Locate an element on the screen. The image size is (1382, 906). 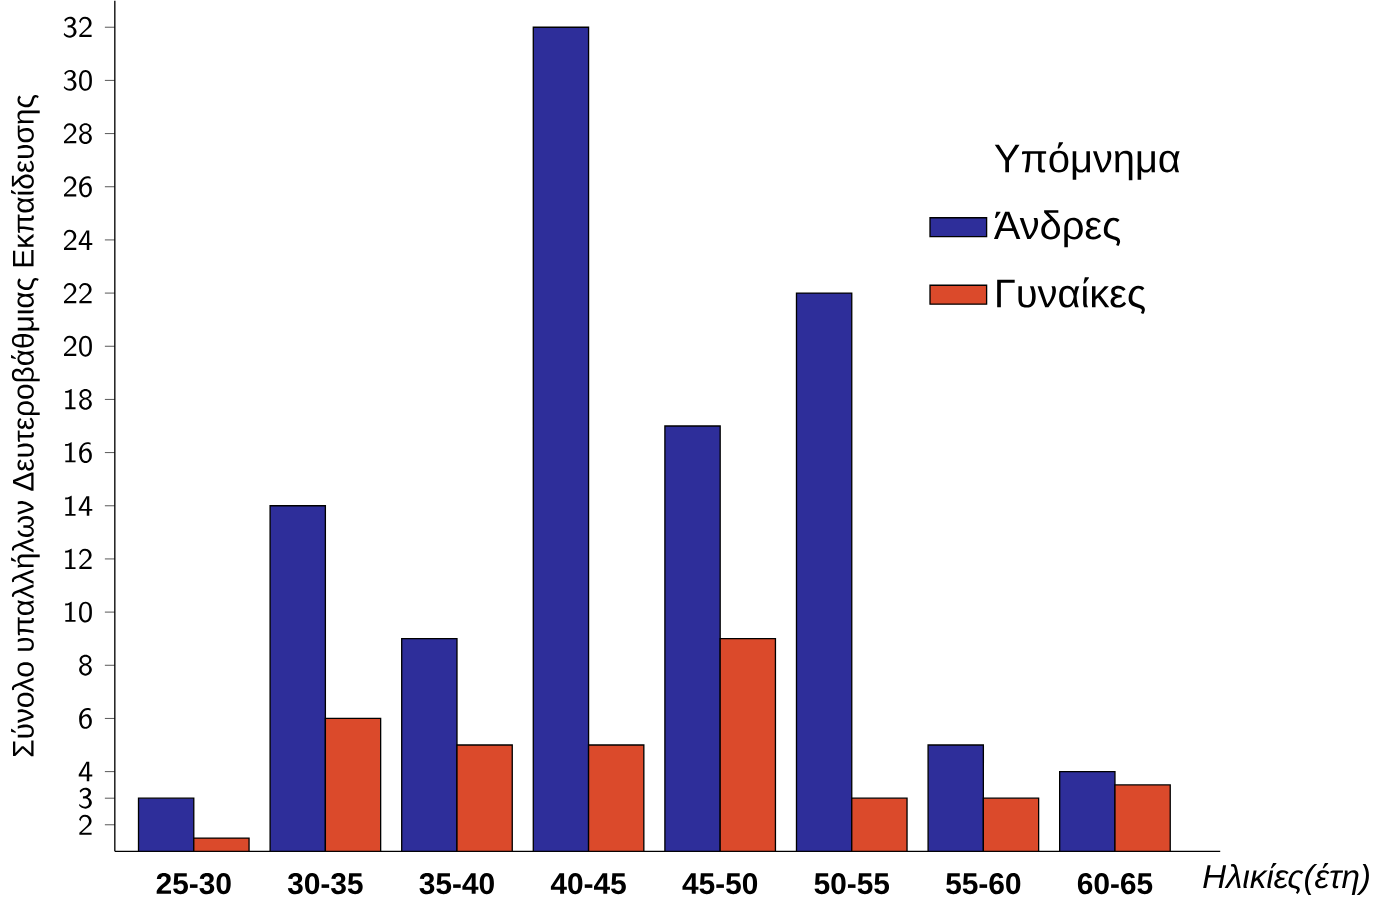
y-tick-label: 30 is located at coordinates (77, 80).